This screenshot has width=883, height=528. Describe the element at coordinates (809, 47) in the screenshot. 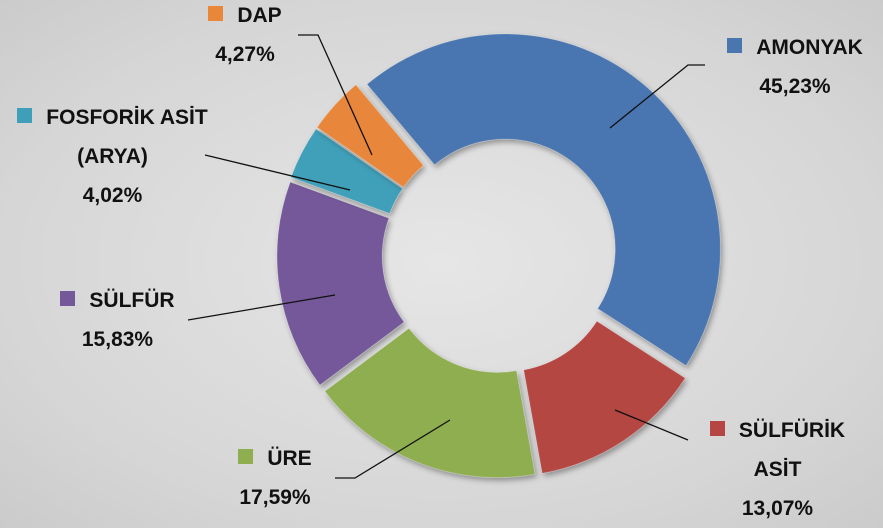

I see `category-name: AMONYAK` at that location.